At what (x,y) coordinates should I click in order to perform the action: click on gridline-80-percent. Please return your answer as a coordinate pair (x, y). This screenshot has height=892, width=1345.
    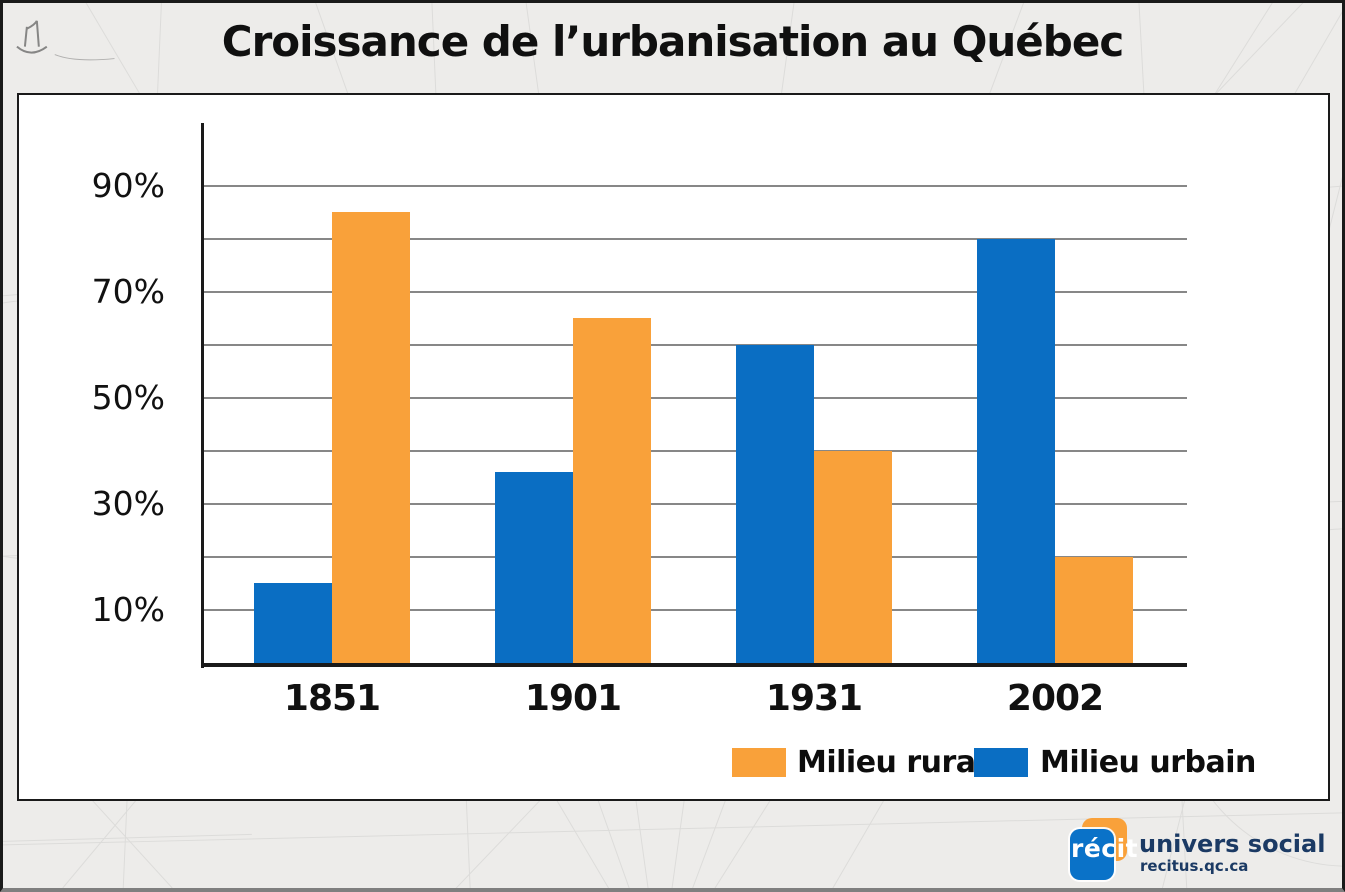
    Looking at the image, I should click on (695, 239).